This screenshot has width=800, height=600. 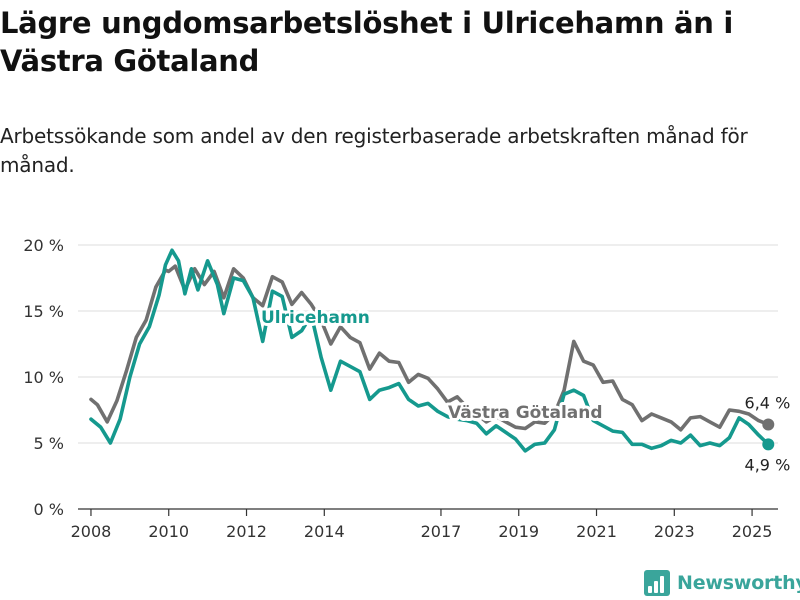 What do you see at coordinates (441, 531) in the screenshot?
I see `x-tick-label: 2017` at bounding box center [441, 531].